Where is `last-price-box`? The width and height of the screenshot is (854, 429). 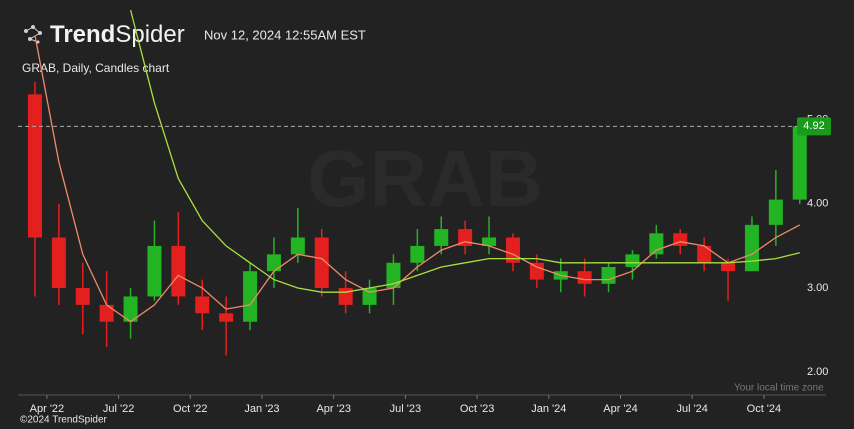
last-price-box is located at coordinates (814, 126).